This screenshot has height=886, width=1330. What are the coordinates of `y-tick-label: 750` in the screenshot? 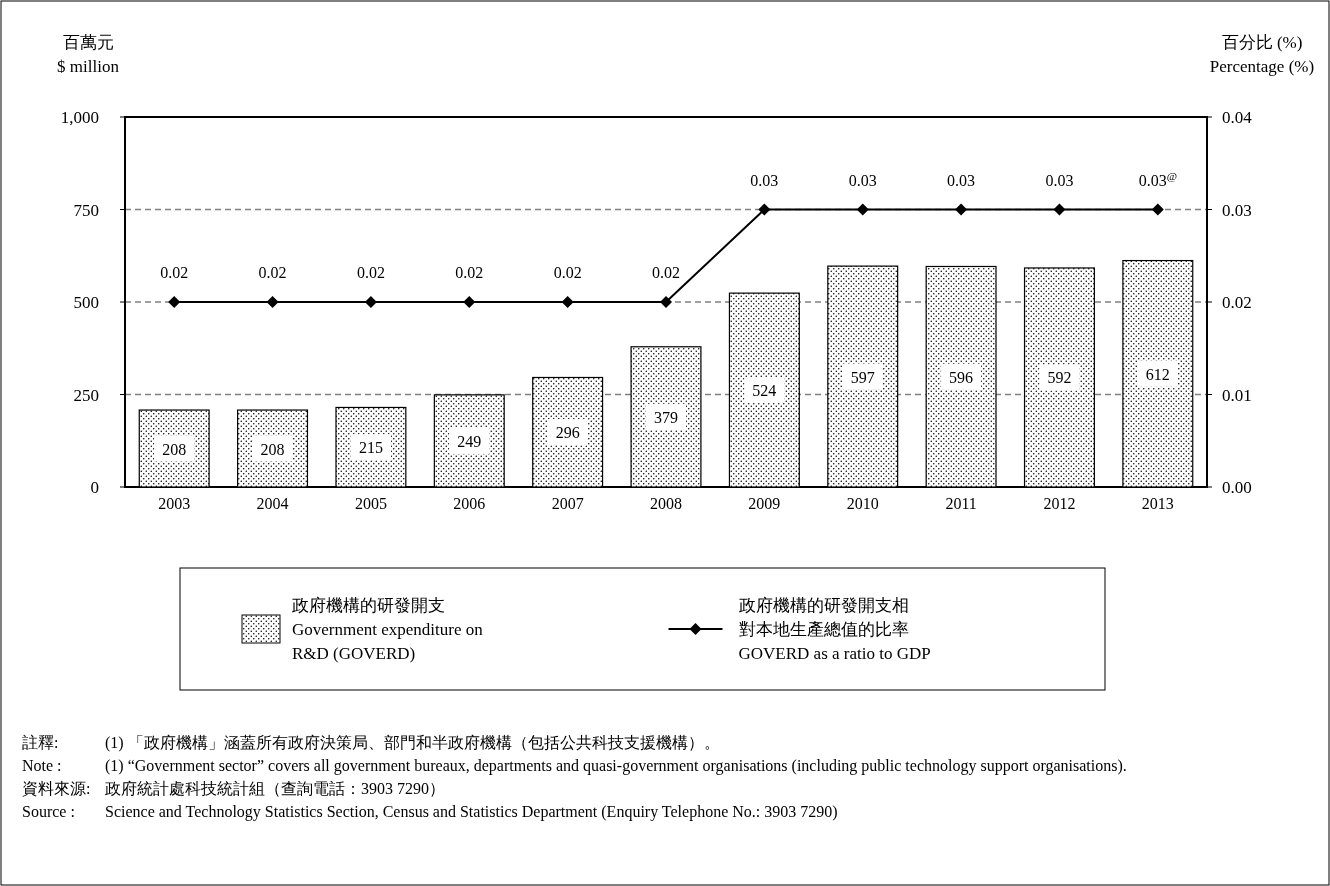 It's located at (86, 210).